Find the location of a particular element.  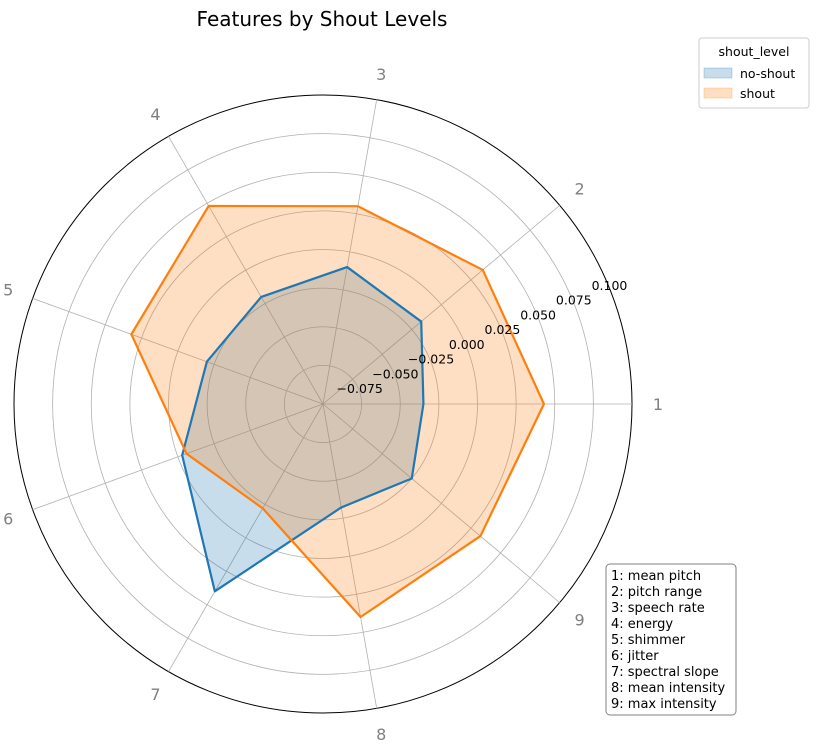

legend-entry-no-shout: no-shout is located at coordinates (767, 73).